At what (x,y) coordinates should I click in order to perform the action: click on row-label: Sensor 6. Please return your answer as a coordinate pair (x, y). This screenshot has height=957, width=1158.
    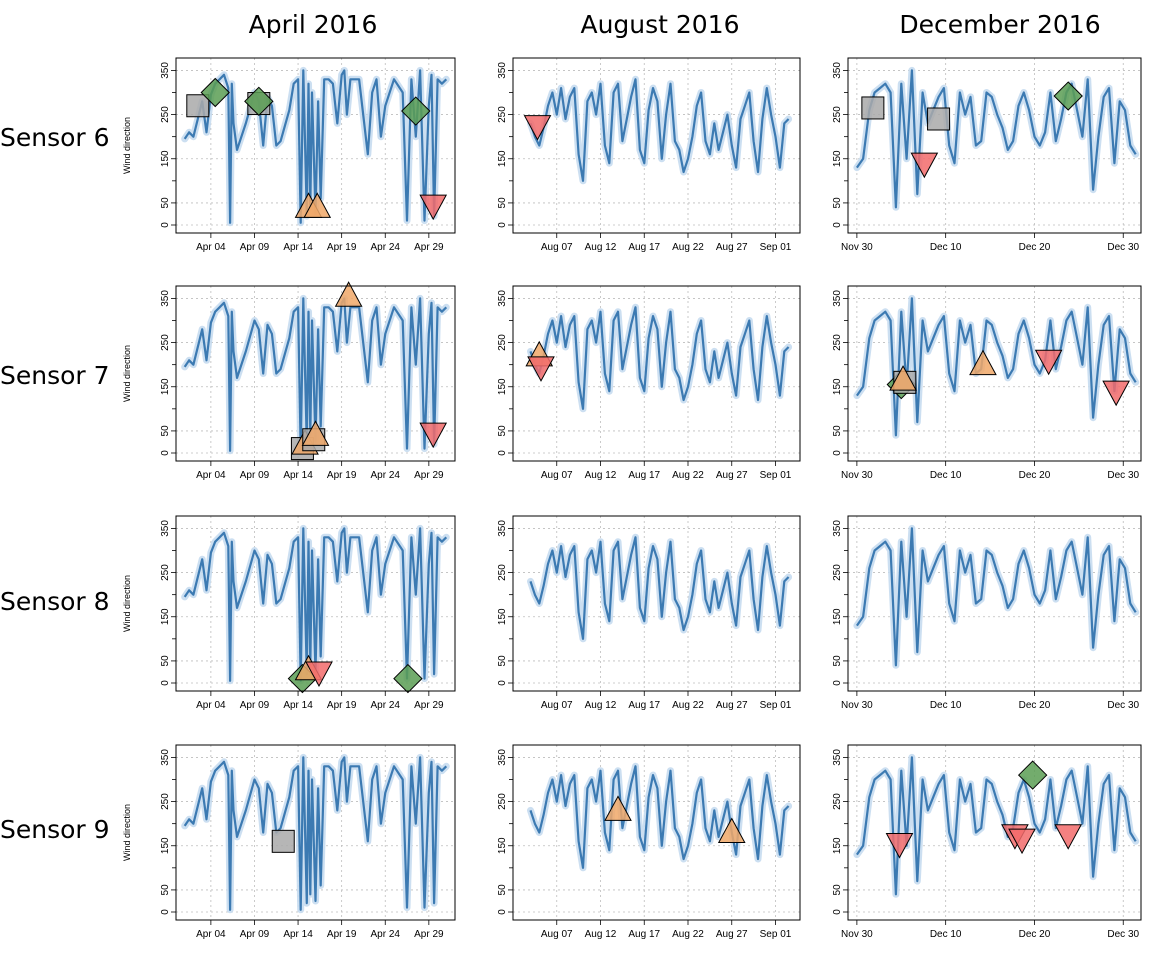
    Looking at the image, I should click on (55, 137).